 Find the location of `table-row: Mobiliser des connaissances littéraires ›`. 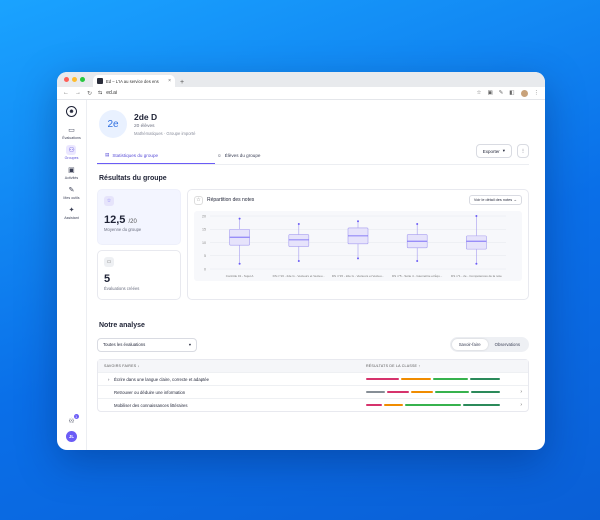

table-row: Mobiliser des connaissances littéraires › is located at coordinates (313, 404).